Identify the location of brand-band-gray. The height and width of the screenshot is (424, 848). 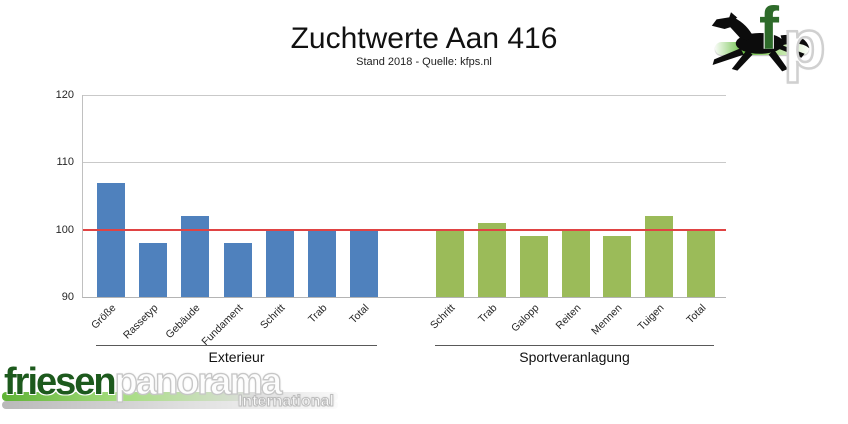
(170, 405).